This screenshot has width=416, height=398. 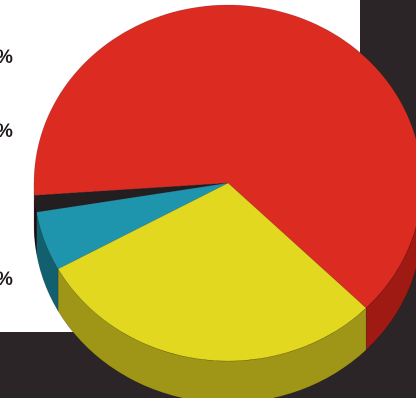 I want to click on slice-label-1: %, so click(x=6, y=57).